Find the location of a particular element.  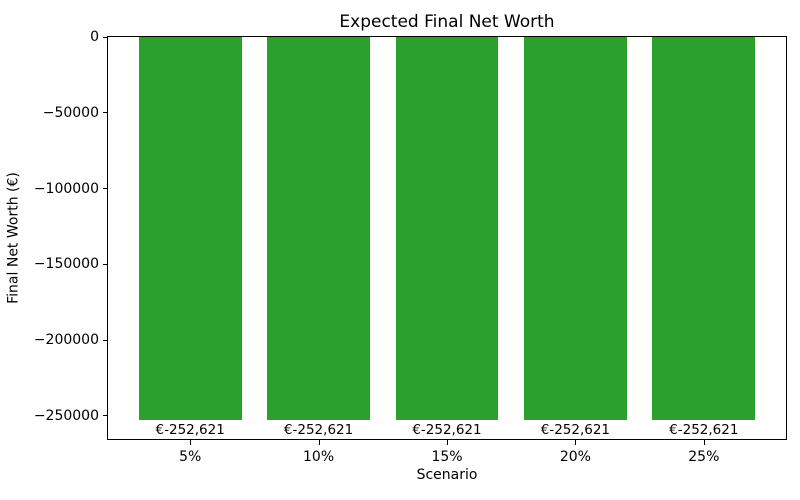

x-tick-label: 15% is located at coordinates (447, 457).